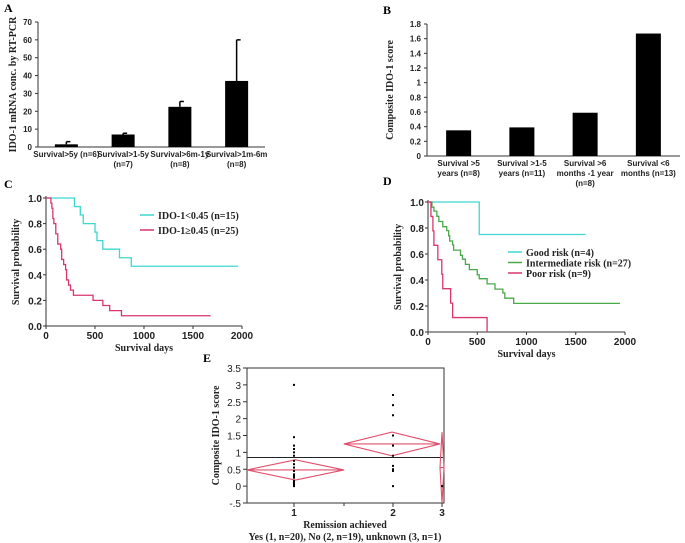  Describe the element at coordinates (345, 525) in the screenshot. I see `x-axis-label: Remission achieved` at that location.